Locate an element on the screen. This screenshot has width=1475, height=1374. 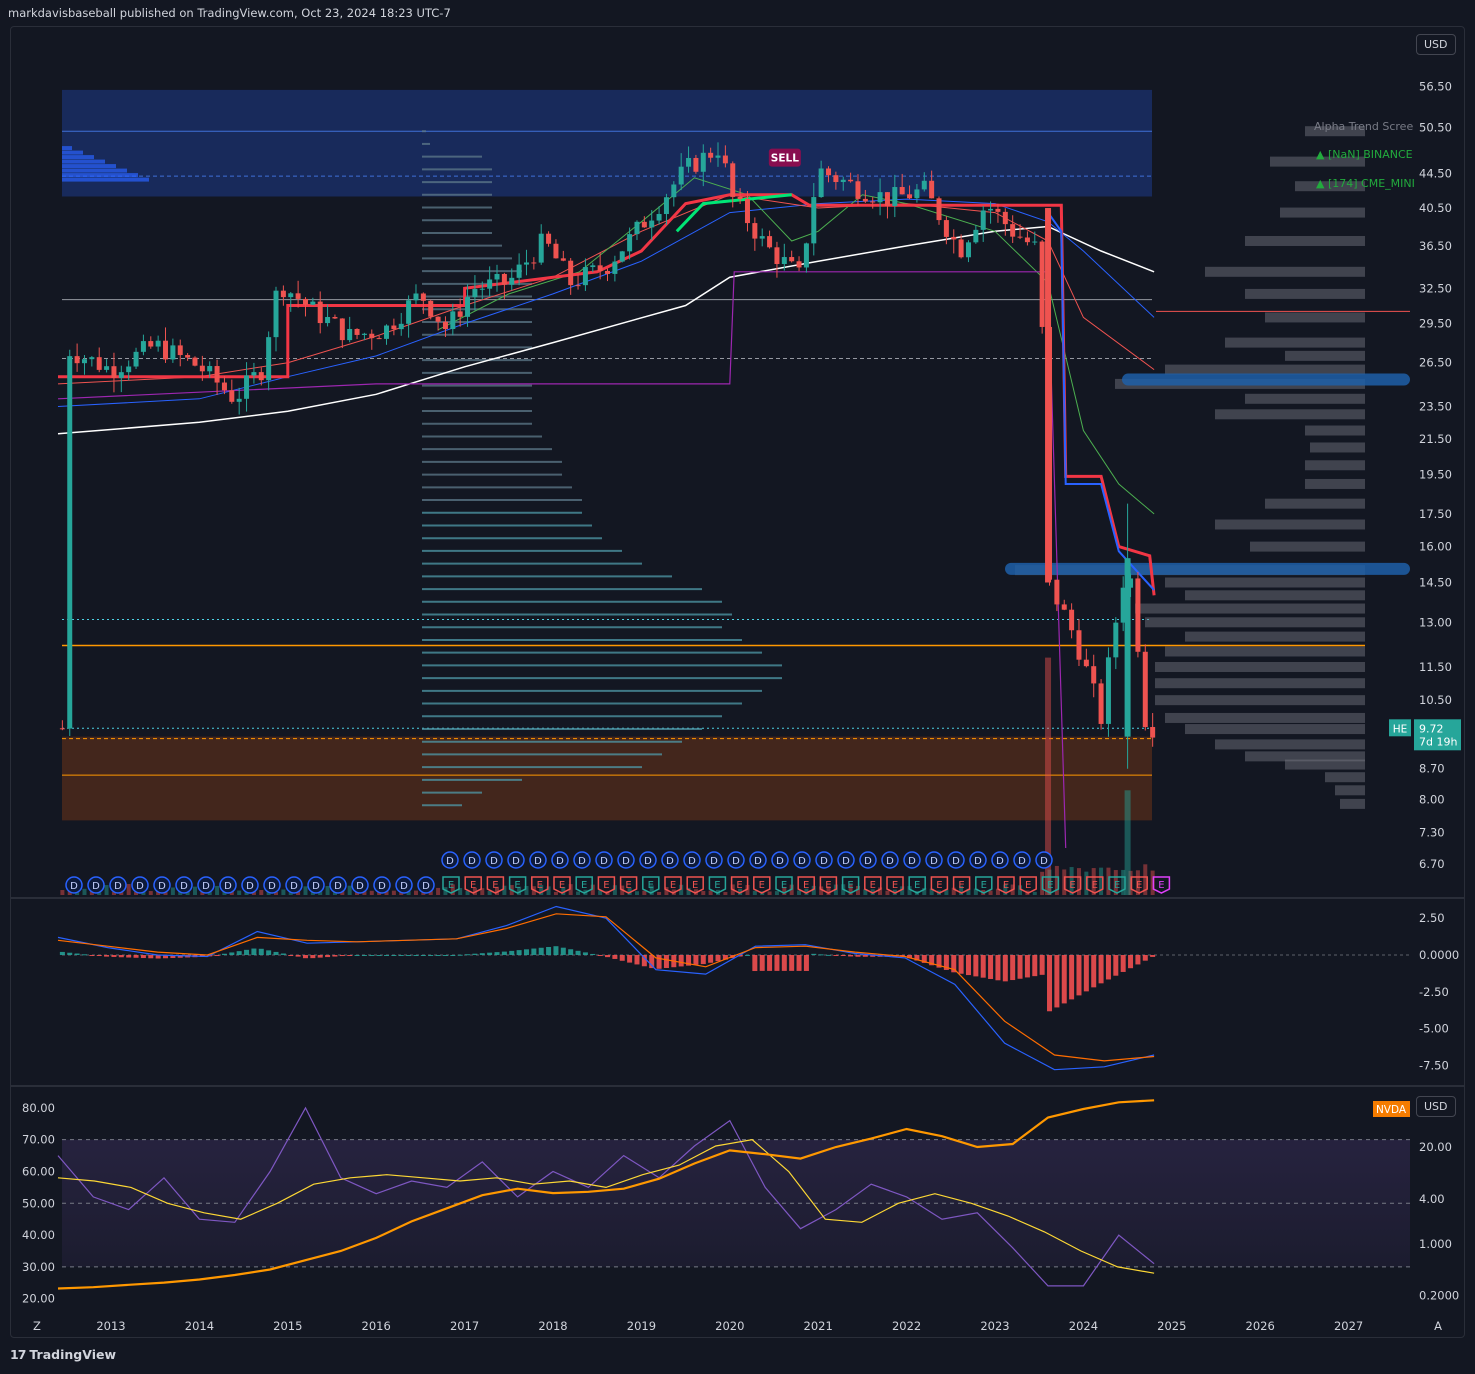
time-tick: 2018 is located at coordinates (552, 1326).